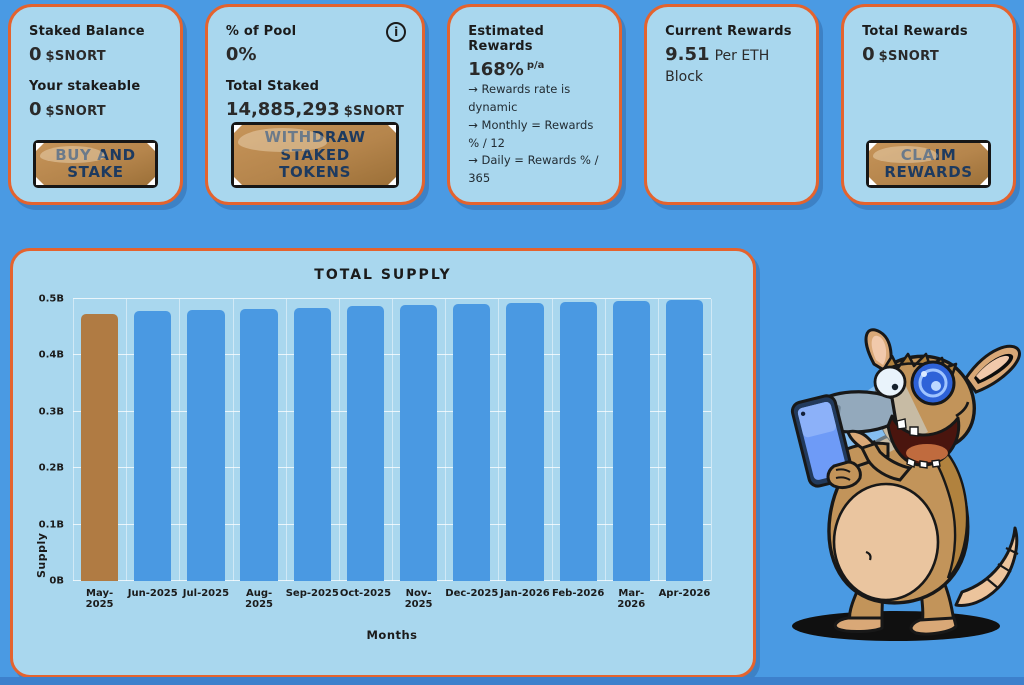 The height and width of the screenshot is (685, 1024). What do you see at coordinates (578, 441) in the screenshot?
I see `supply-bar-Feb-2026` at bounding box center [578, 441].